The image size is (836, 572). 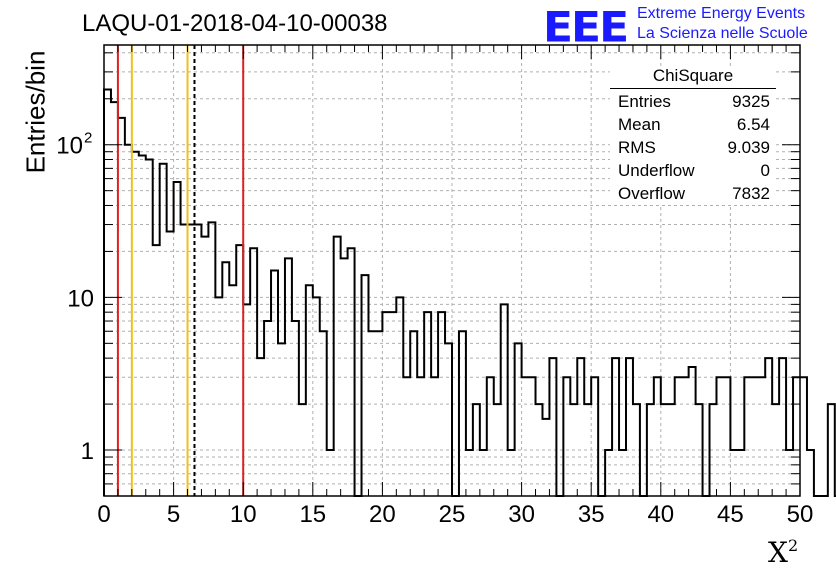 What do you see at coordinates (173, 514) in the screenshot?
I see `x-tick-label: 5` at bounding box center [173, 514].